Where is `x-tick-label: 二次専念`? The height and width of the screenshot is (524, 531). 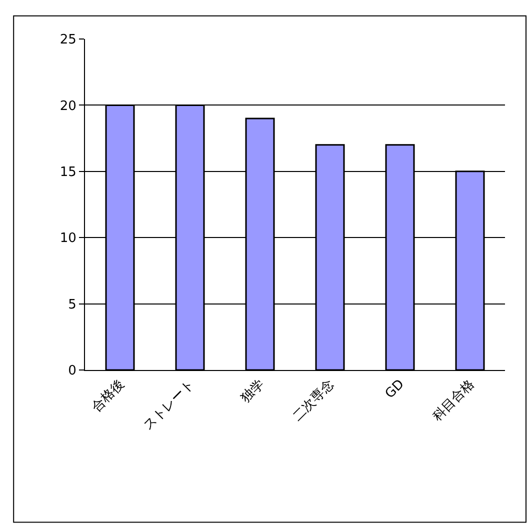 x-tick-label: 二次専念 is located at coordinates (314, 400).